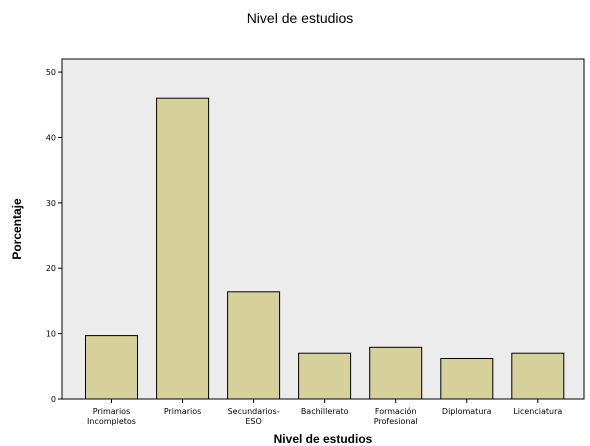 Image resolution: width=590 pixels, height=446 pixels. What do you see at coordinates (467, 411) in the screenshot?
I see `x-tick-label: Diplomatura` at bounding box center [467, 411].